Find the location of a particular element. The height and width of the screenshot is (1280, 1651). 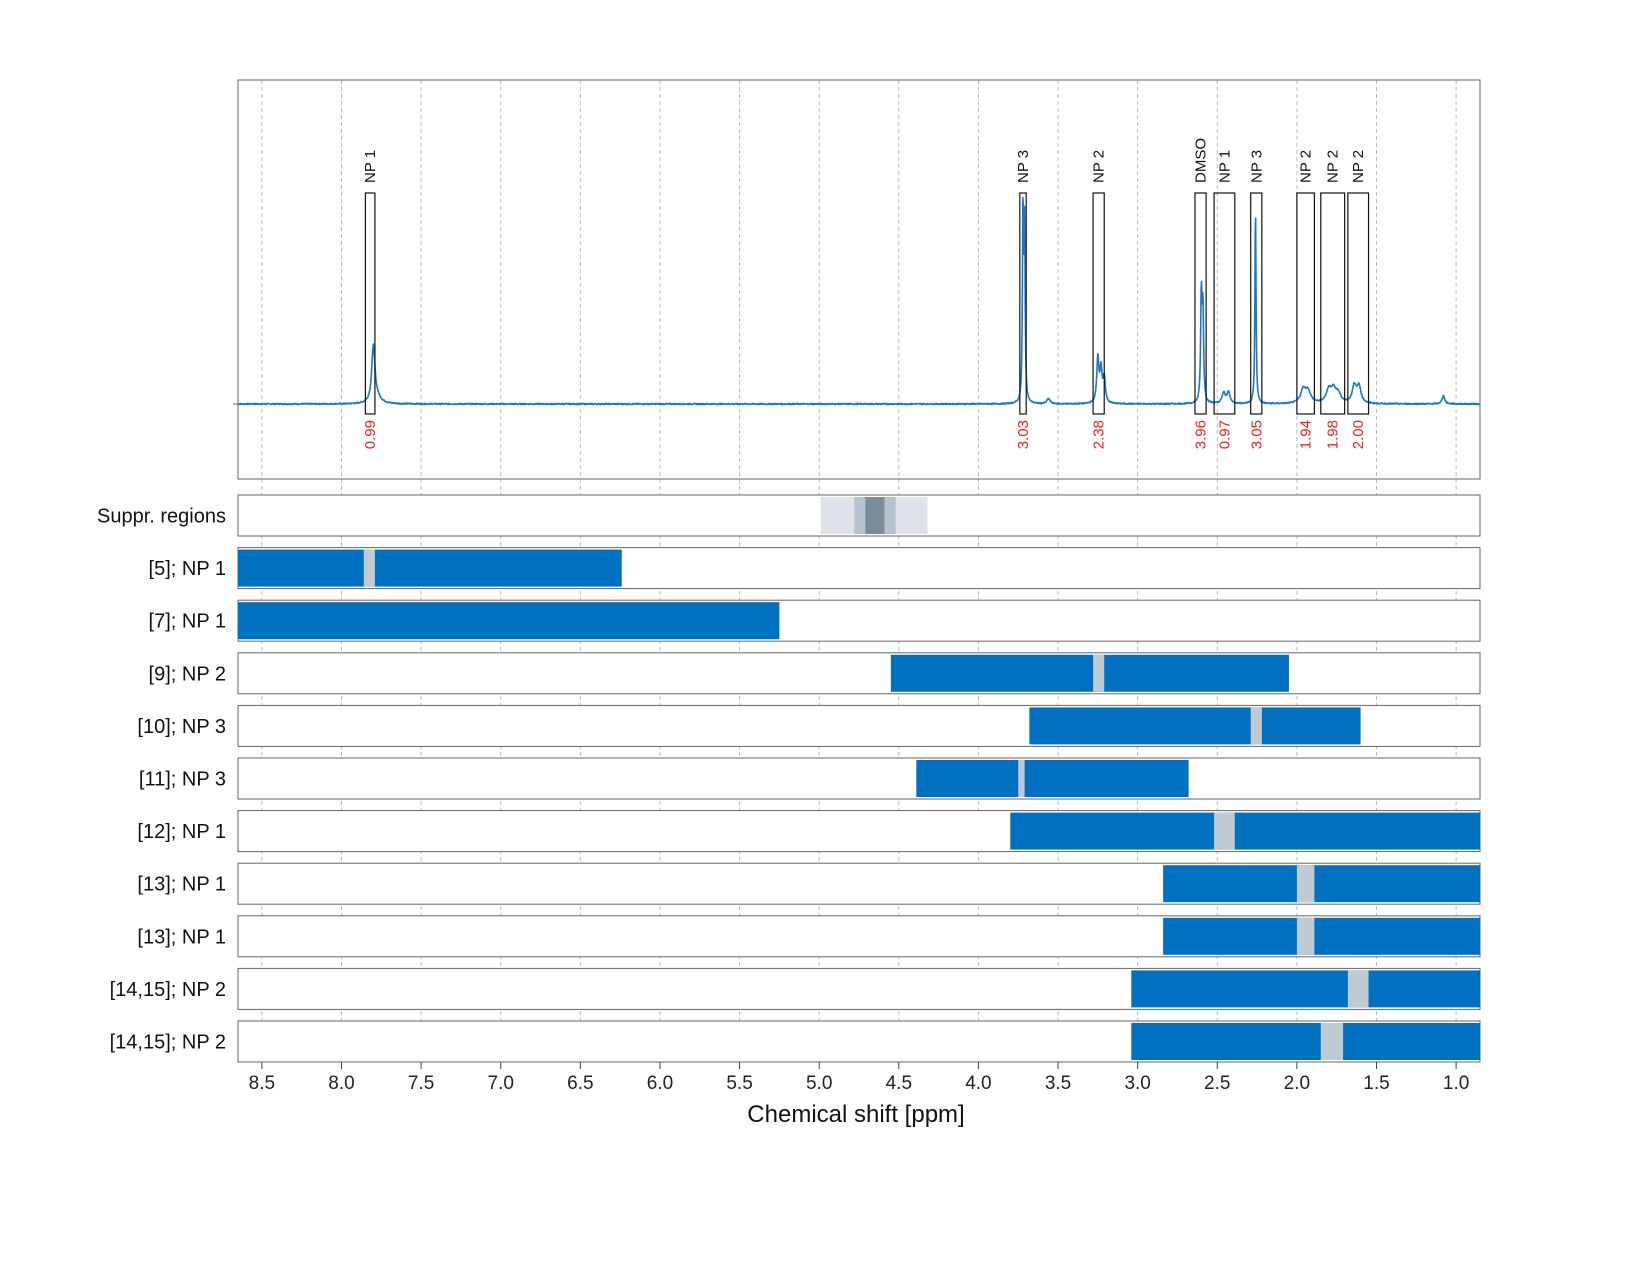

peak-label-1: NP 3 is located at coordinates (1023, 166).